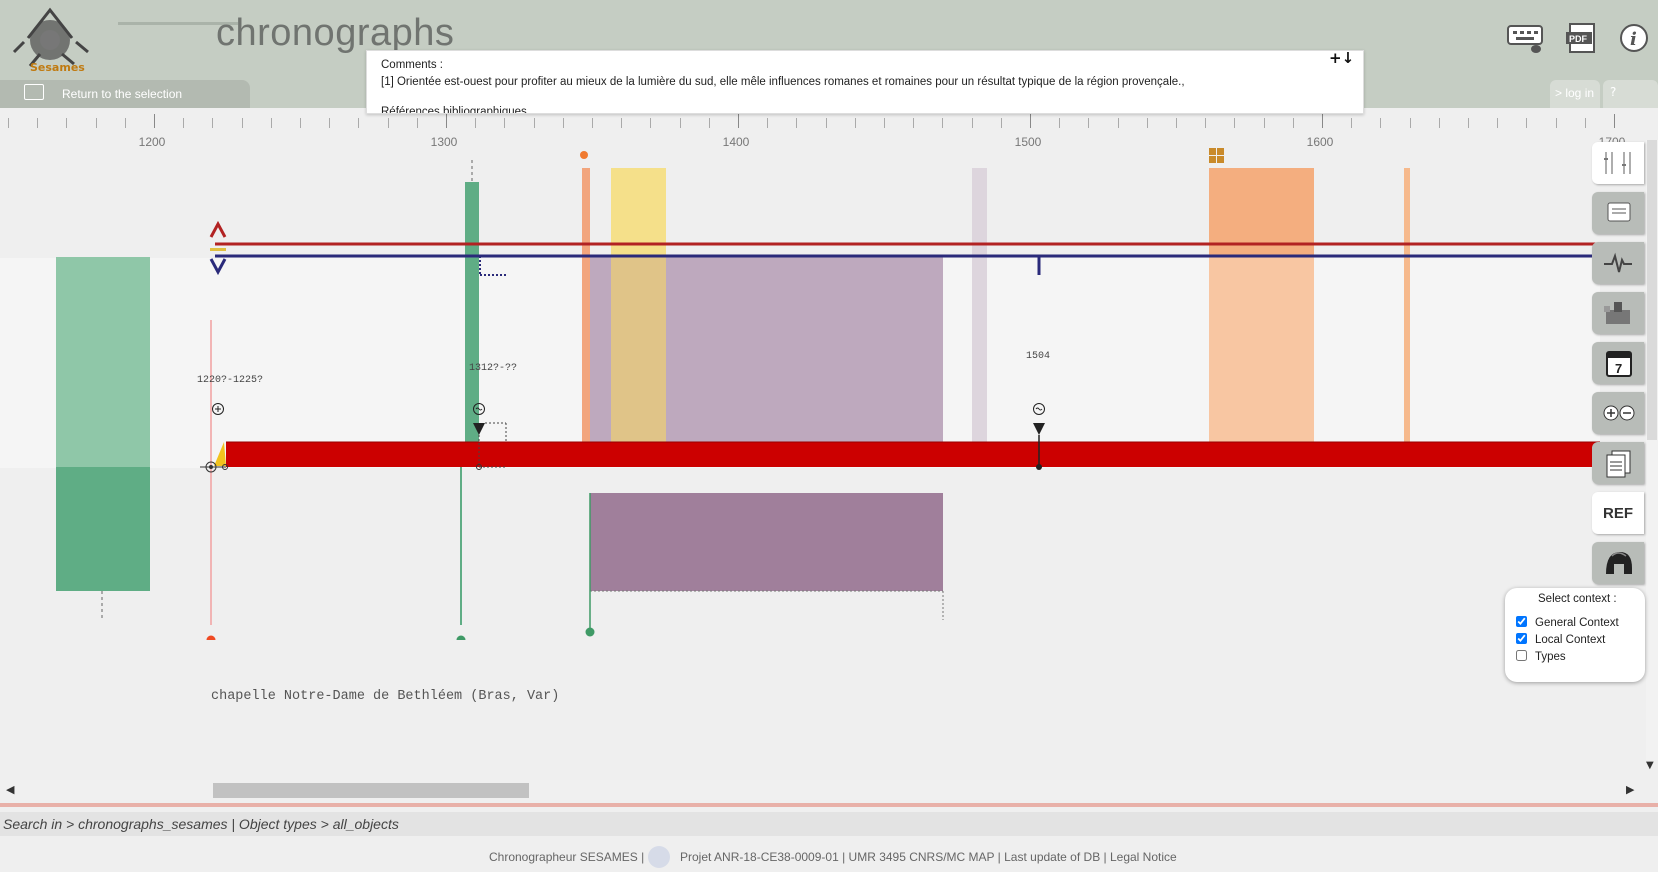  I want to click on local-context-checkbox, so click(1521, 638).